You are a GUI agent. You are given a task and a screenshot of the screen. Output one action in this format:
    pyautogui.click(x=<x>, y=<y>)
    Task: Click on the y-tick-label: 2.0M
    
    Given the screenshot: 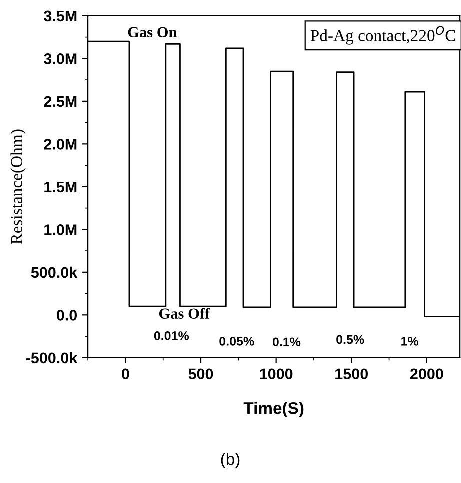 What is the action you would take?
    pyautogui.click(x=60, y=144)
    